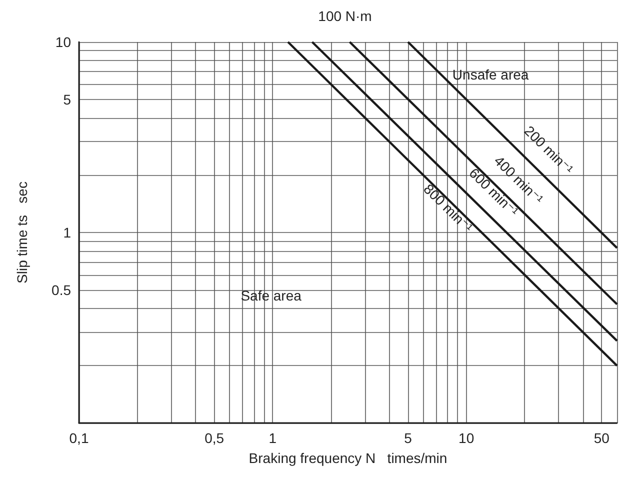  Describe the element at coordinates (63, 42) in the screenshot. I see `y-tick-label: 10` at that location.